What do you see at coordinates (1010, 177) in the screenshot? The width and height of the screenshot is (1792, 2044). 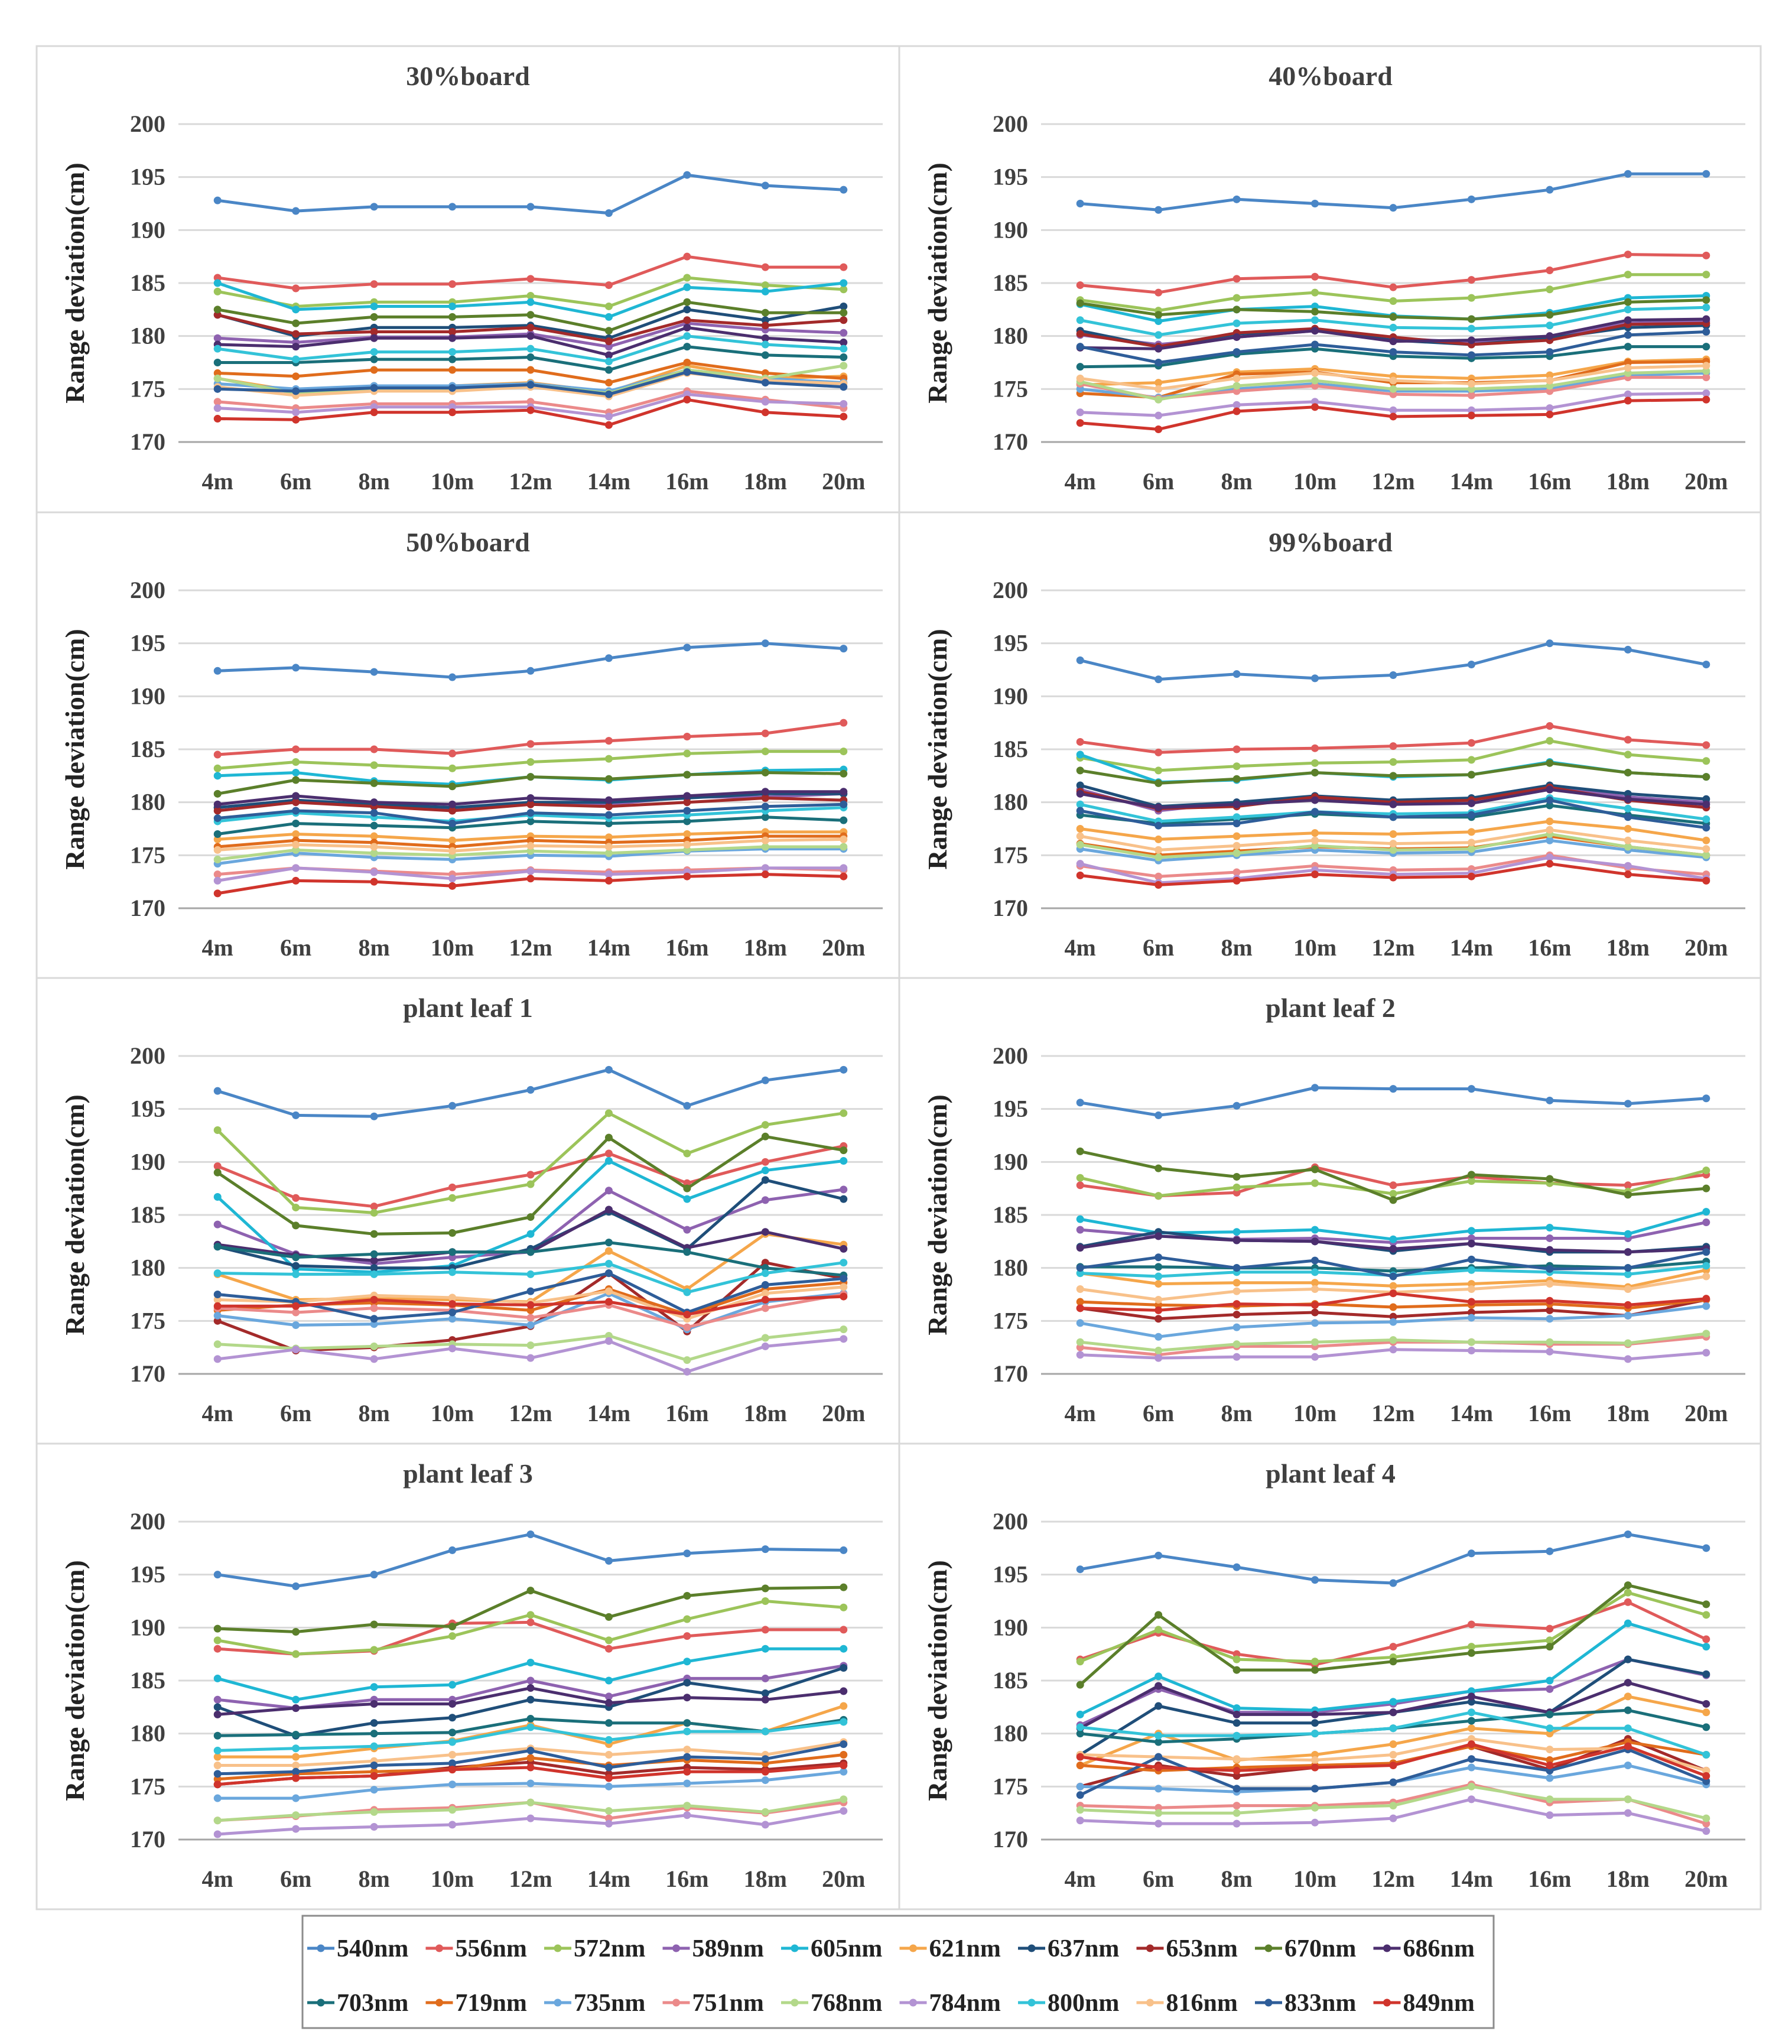 I see `y-tick-label: 195` at bounding box center [1010, 177].